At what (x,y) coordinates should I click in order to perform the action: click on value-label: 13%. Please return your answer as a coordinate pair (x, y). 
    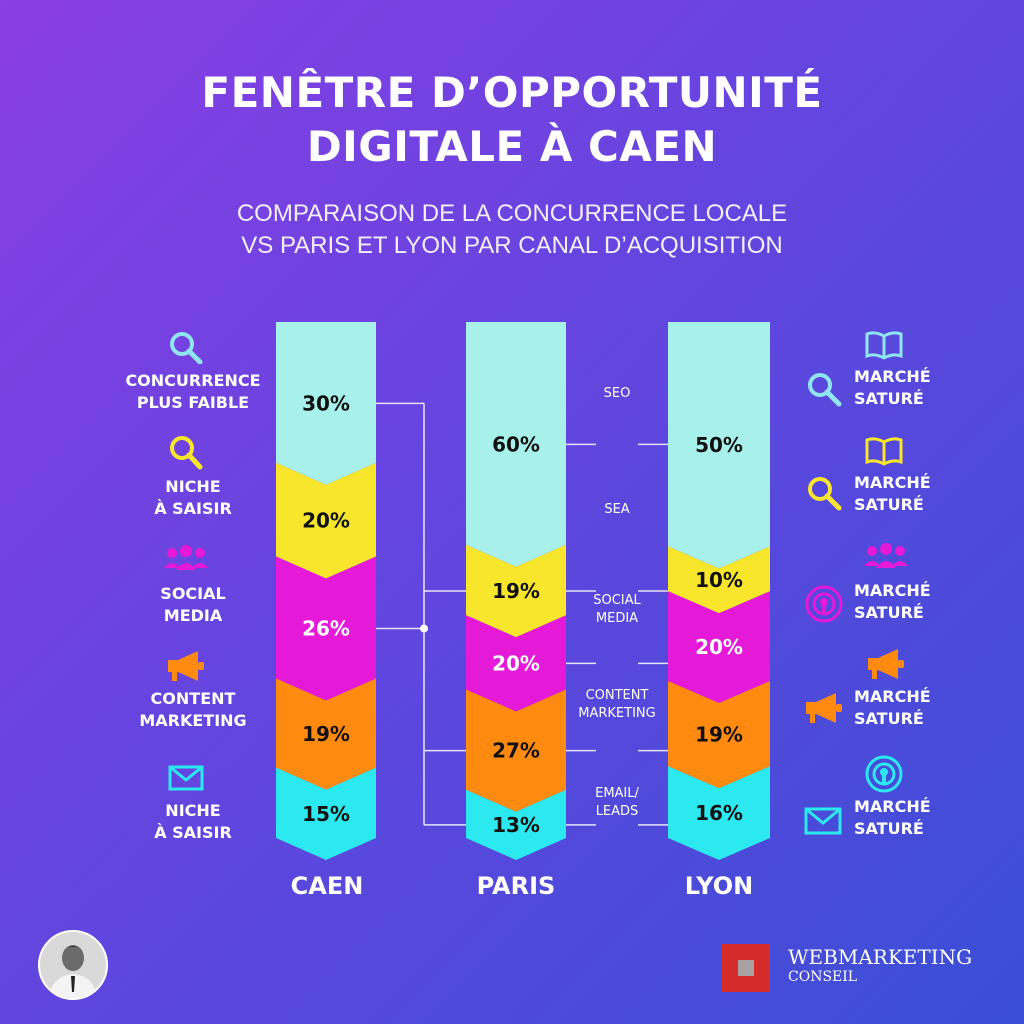
    Looking at the image, I should click on (516, 825).